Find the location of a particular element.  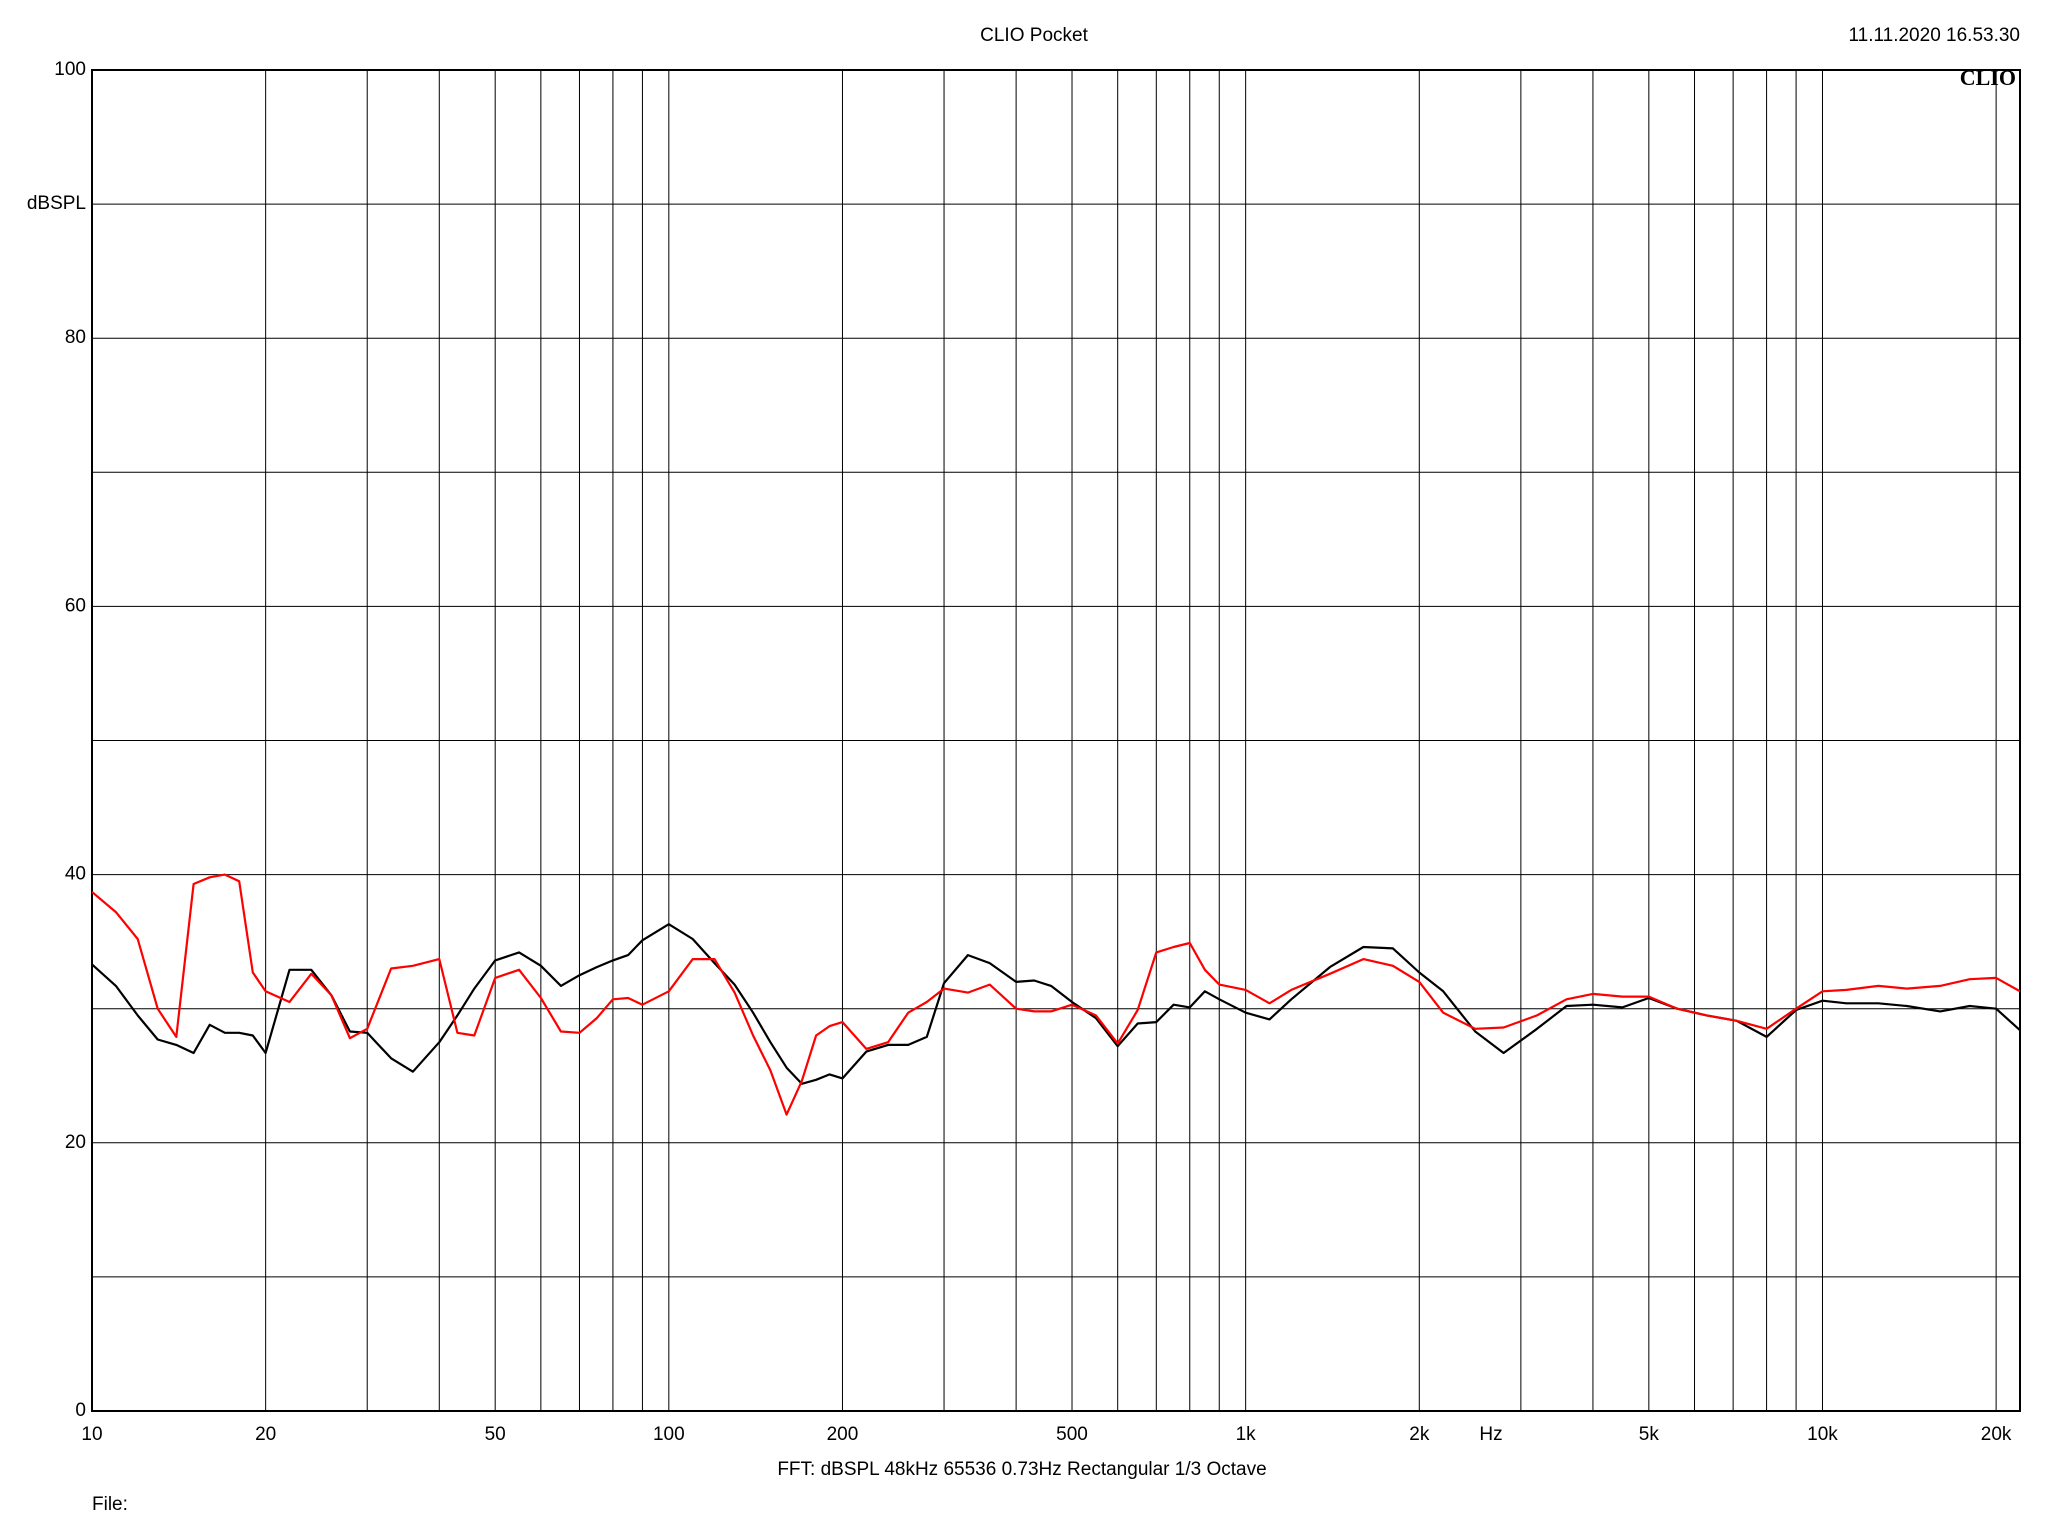

logo: CLIO is located at coordinates (1988, 77).